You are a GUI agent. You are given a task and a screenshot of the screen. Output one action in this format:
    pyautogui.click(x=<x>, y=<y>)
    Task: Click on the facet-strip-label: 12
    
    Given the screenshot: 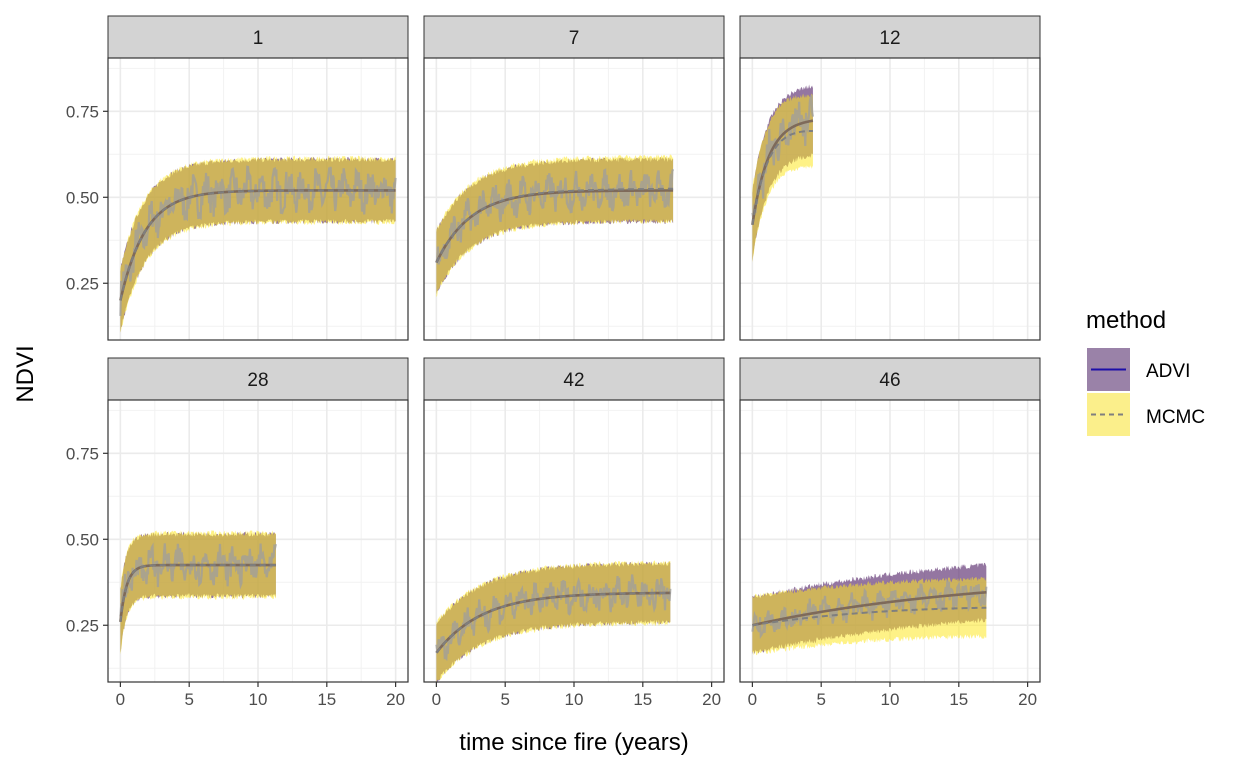 What is the action you would take?
    pyautogui.click(x=889, y=38)
    